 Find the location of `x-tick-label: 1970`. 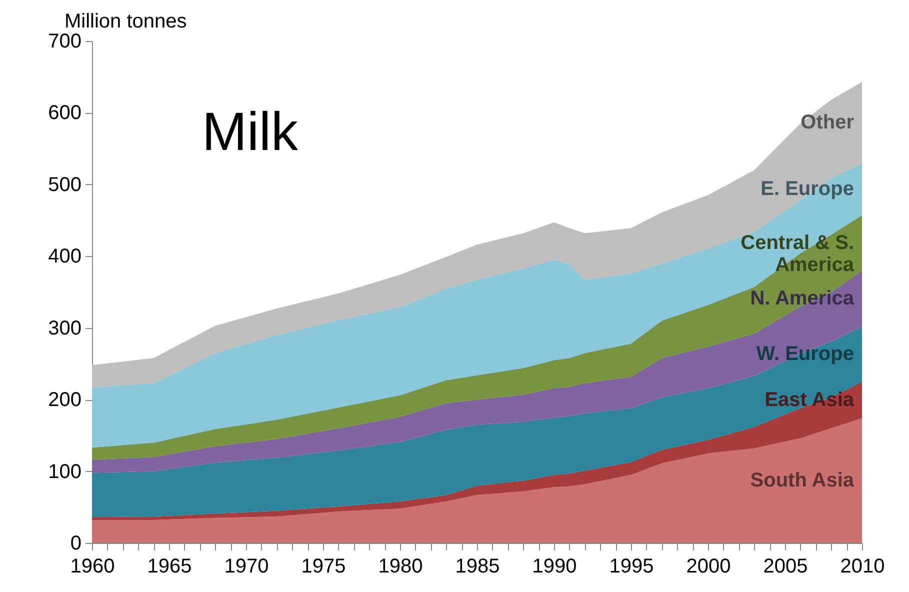

x-tick-label: 1970 is located at coordinates (246, 567).